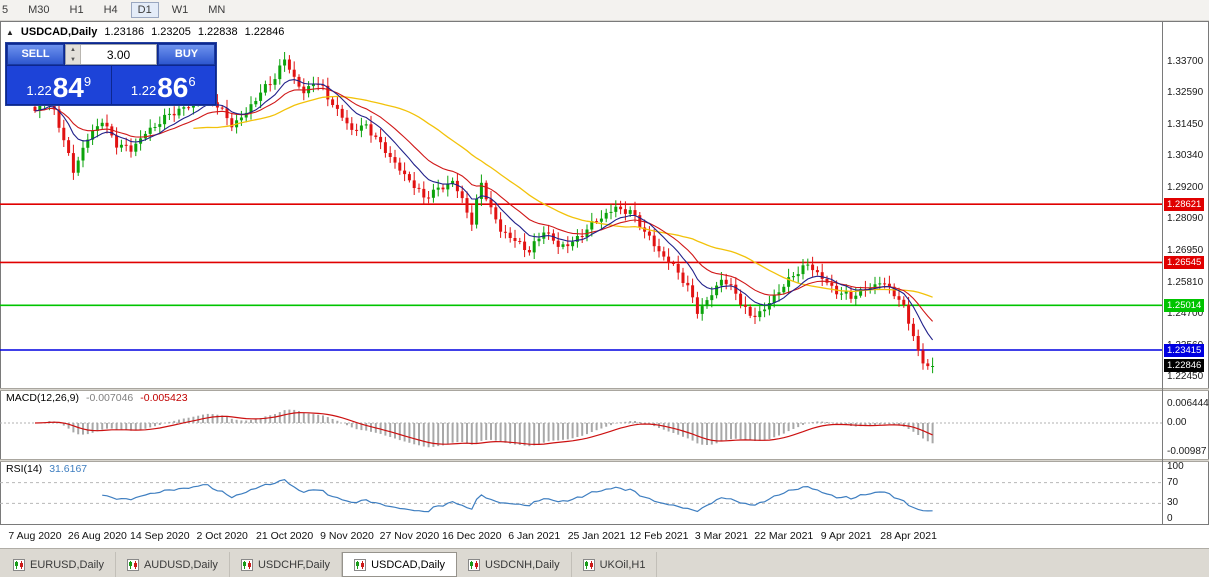 The height and width of the screenshot is (577, 1209). I want to click on date-axis-label: 26 Aug 2020, so click(97, 536).